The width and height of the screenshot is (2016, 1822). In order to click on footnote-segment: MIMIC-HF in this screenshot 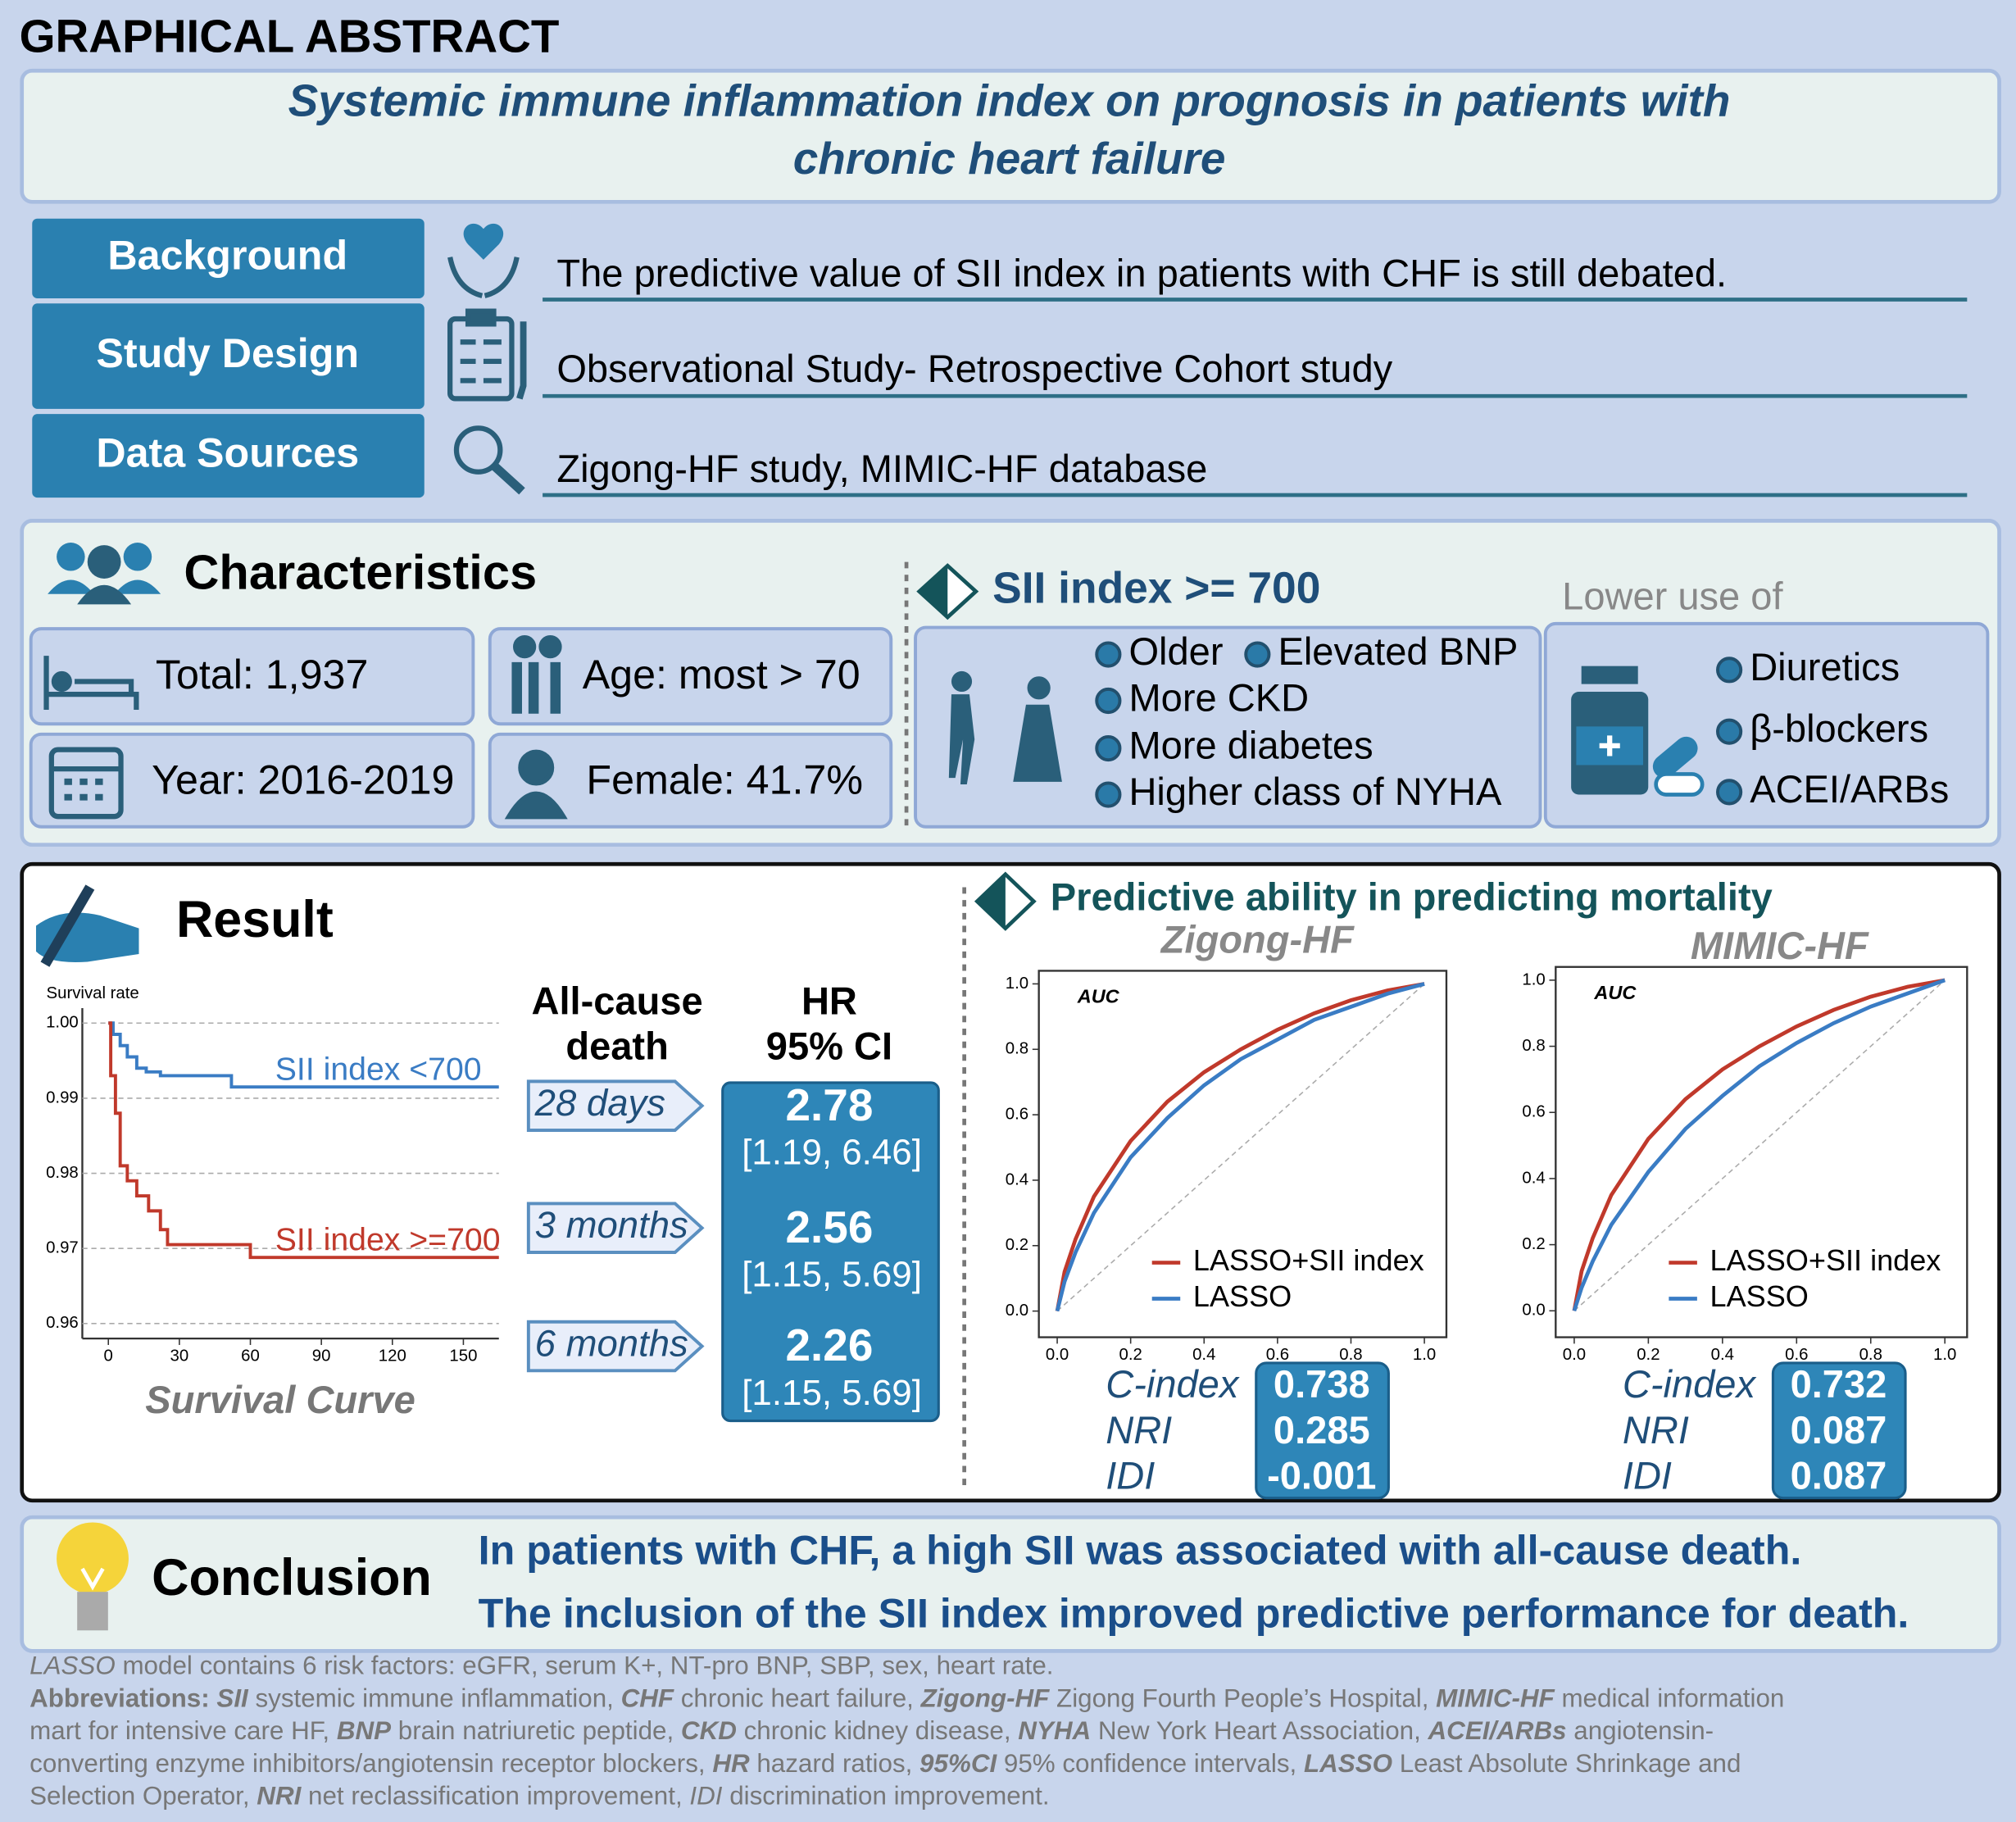, I will do `click(1495, 1698)`.